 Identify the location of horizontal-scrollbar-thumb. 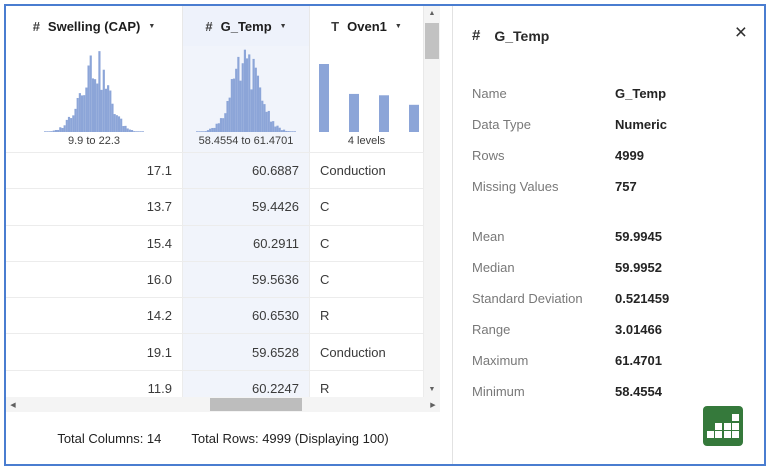
(256, 404).